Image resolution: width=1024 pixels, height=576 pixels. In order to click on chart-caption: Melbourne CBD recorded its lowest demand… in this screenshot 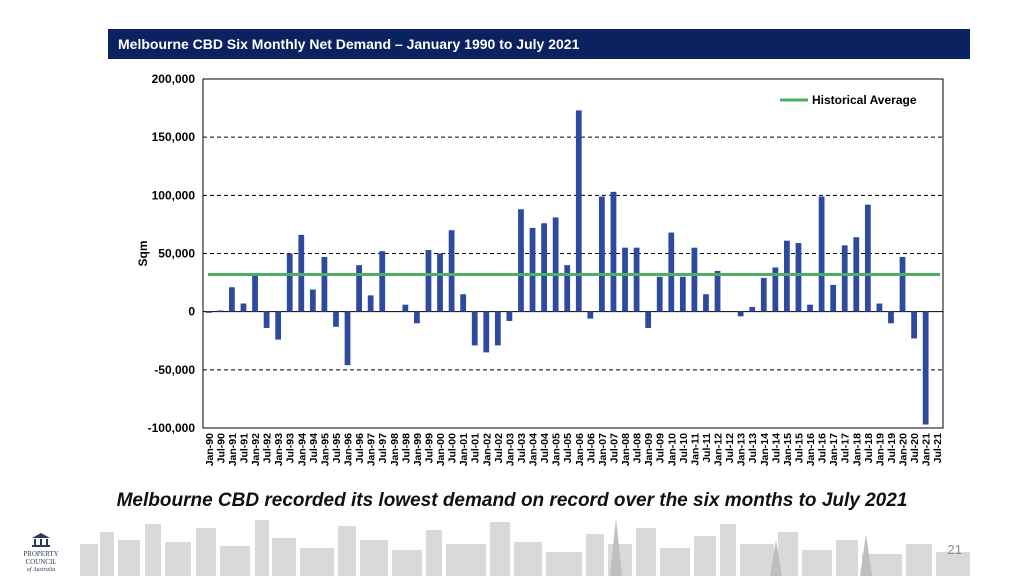, I will do `click(512, 500)`.